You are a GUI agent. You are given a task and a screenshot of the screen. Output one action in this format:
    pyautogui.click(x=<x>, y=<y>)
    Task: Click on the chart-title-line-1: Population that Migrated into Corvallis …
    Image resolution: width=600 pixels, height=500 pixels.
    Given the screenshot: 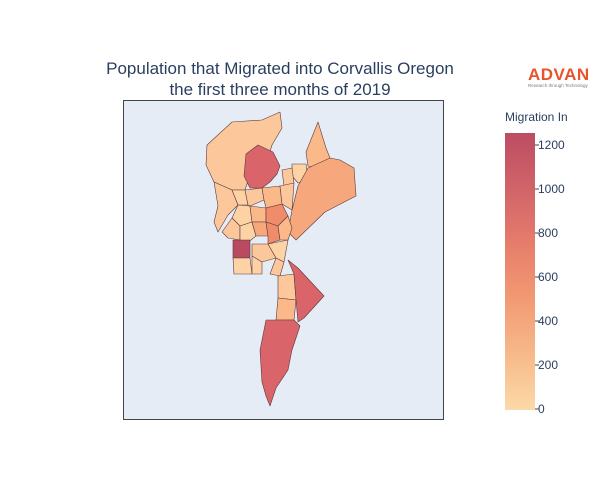 What is the action you would take?
    pyautogui.click(x=280, y=68)
    